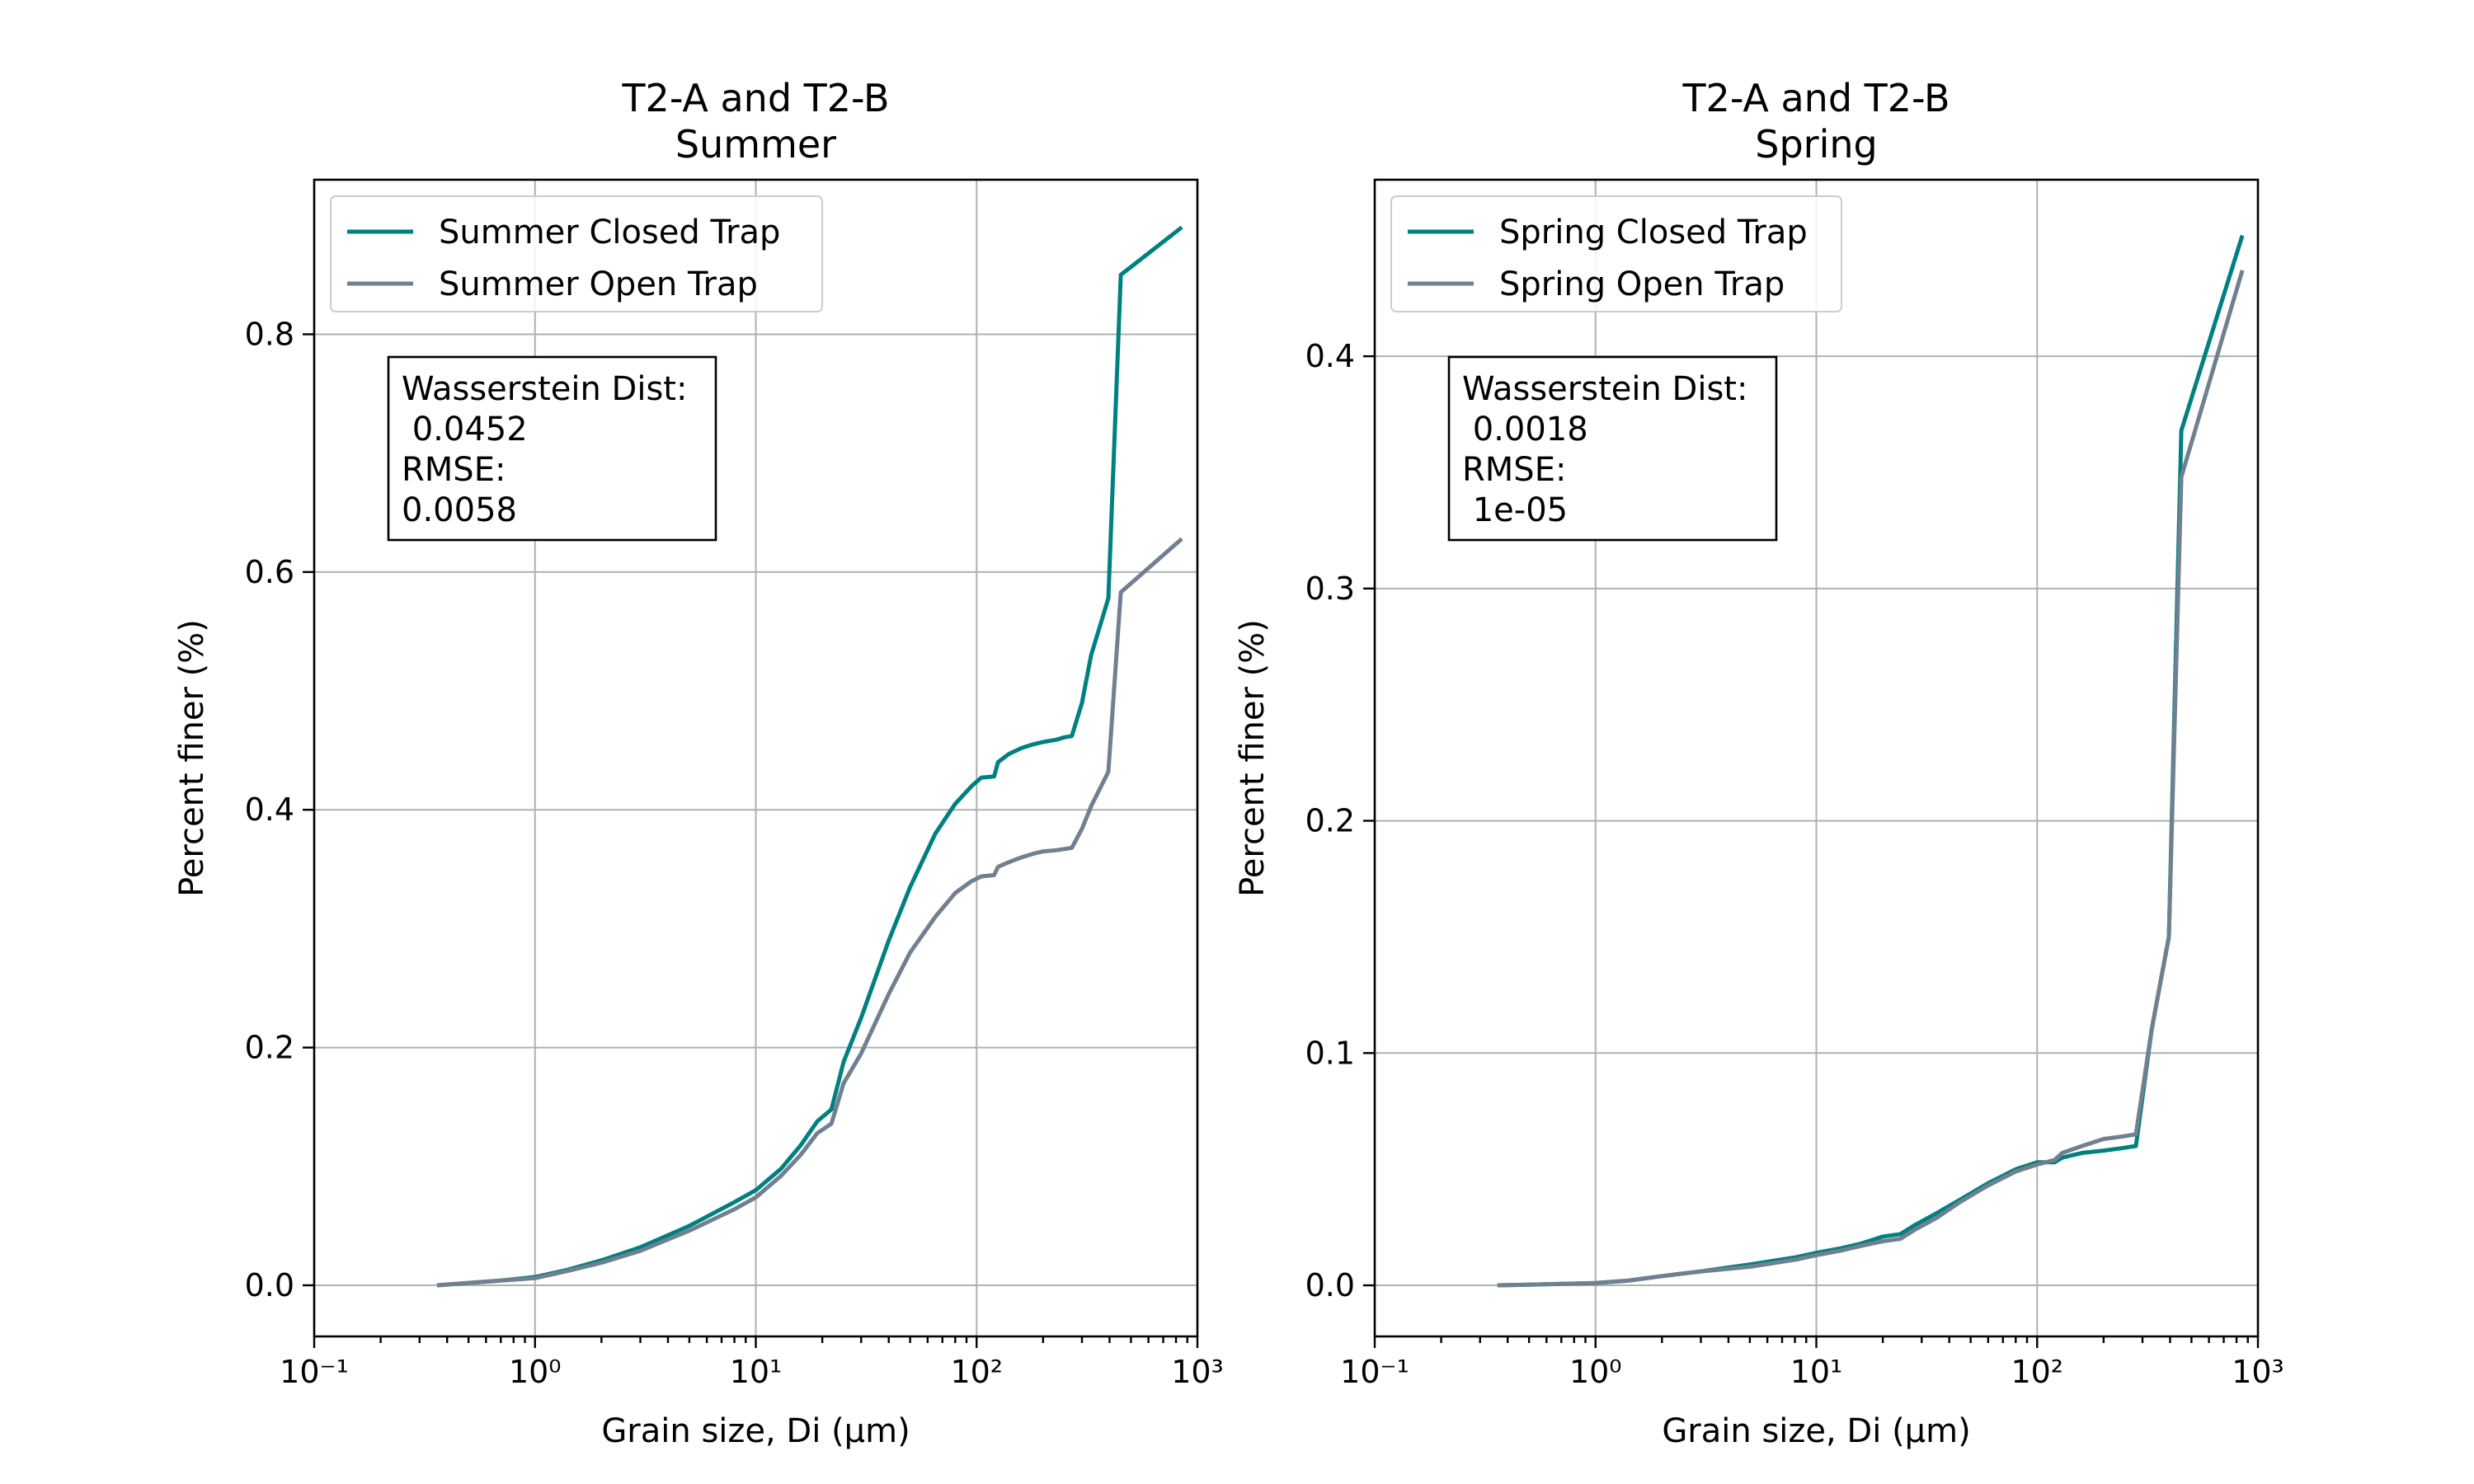 The height and width of the screenshot is (1484, 2474). What do you see at coordinates (1604, 389) in the screenshot?
I see `spring-metrics-line: Wasserstein Dist:` at bounding box center [1604, 389].